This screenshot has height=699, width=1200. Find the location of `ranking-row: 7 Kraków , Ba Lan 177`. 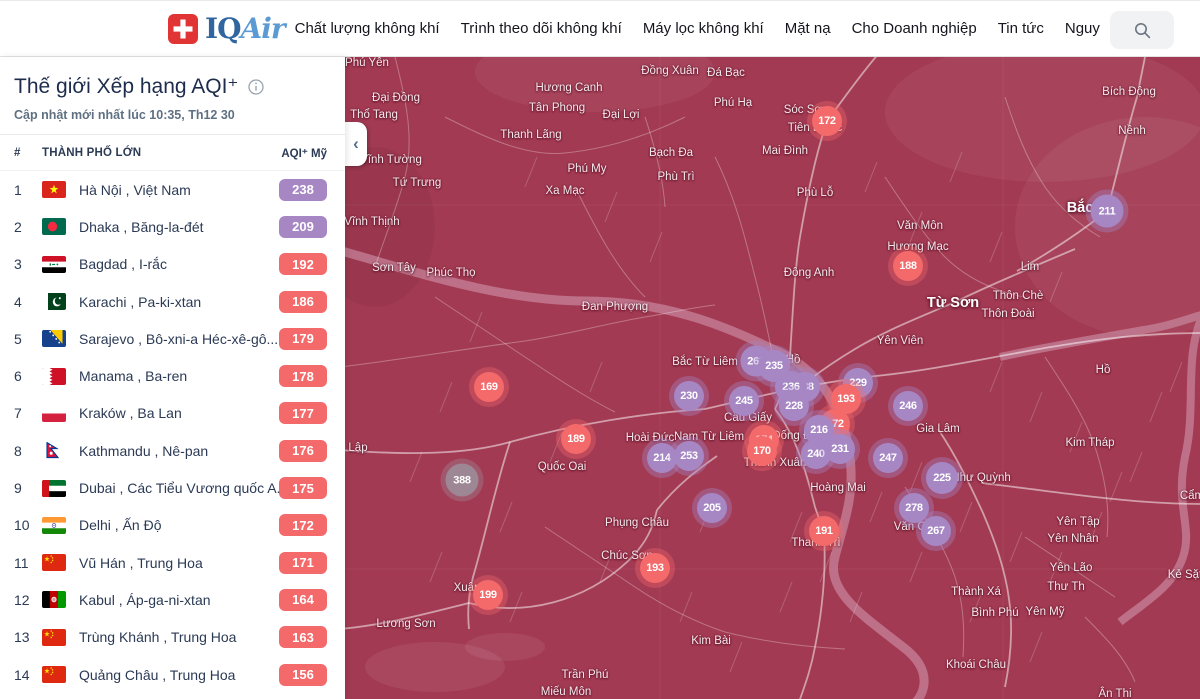

ranking-row: 7 Kraków , Ba Lan 177 is located at coordinates (172, 413).